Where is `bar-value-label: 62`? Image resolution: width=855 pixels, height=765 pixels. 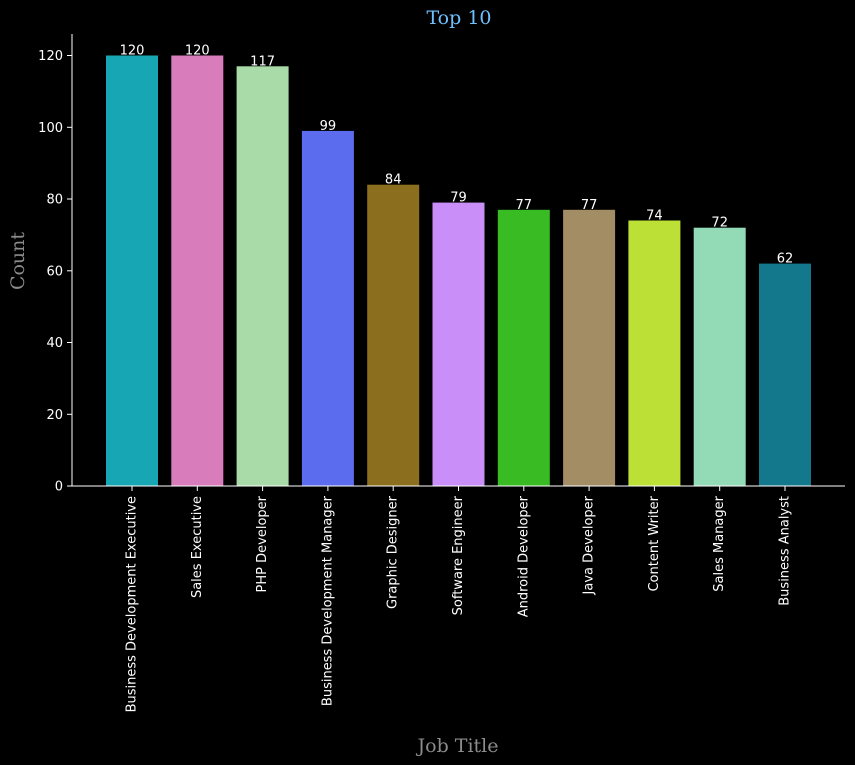
bar-value-label: 62 is located at coordinates (785, 259).